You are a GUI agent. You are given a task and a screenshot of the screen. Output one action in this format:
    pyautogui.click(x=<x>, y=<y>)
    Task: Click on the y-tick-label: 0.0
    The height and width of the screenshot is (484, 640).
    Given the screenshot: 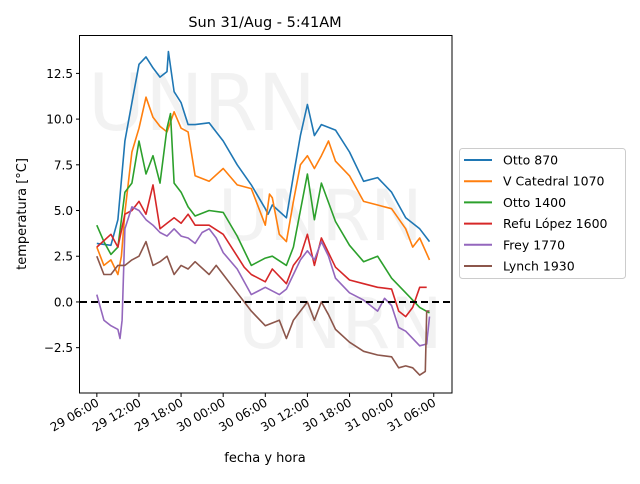 What is the action you would take?
    pyautogui.click(x=63, y=302)
    